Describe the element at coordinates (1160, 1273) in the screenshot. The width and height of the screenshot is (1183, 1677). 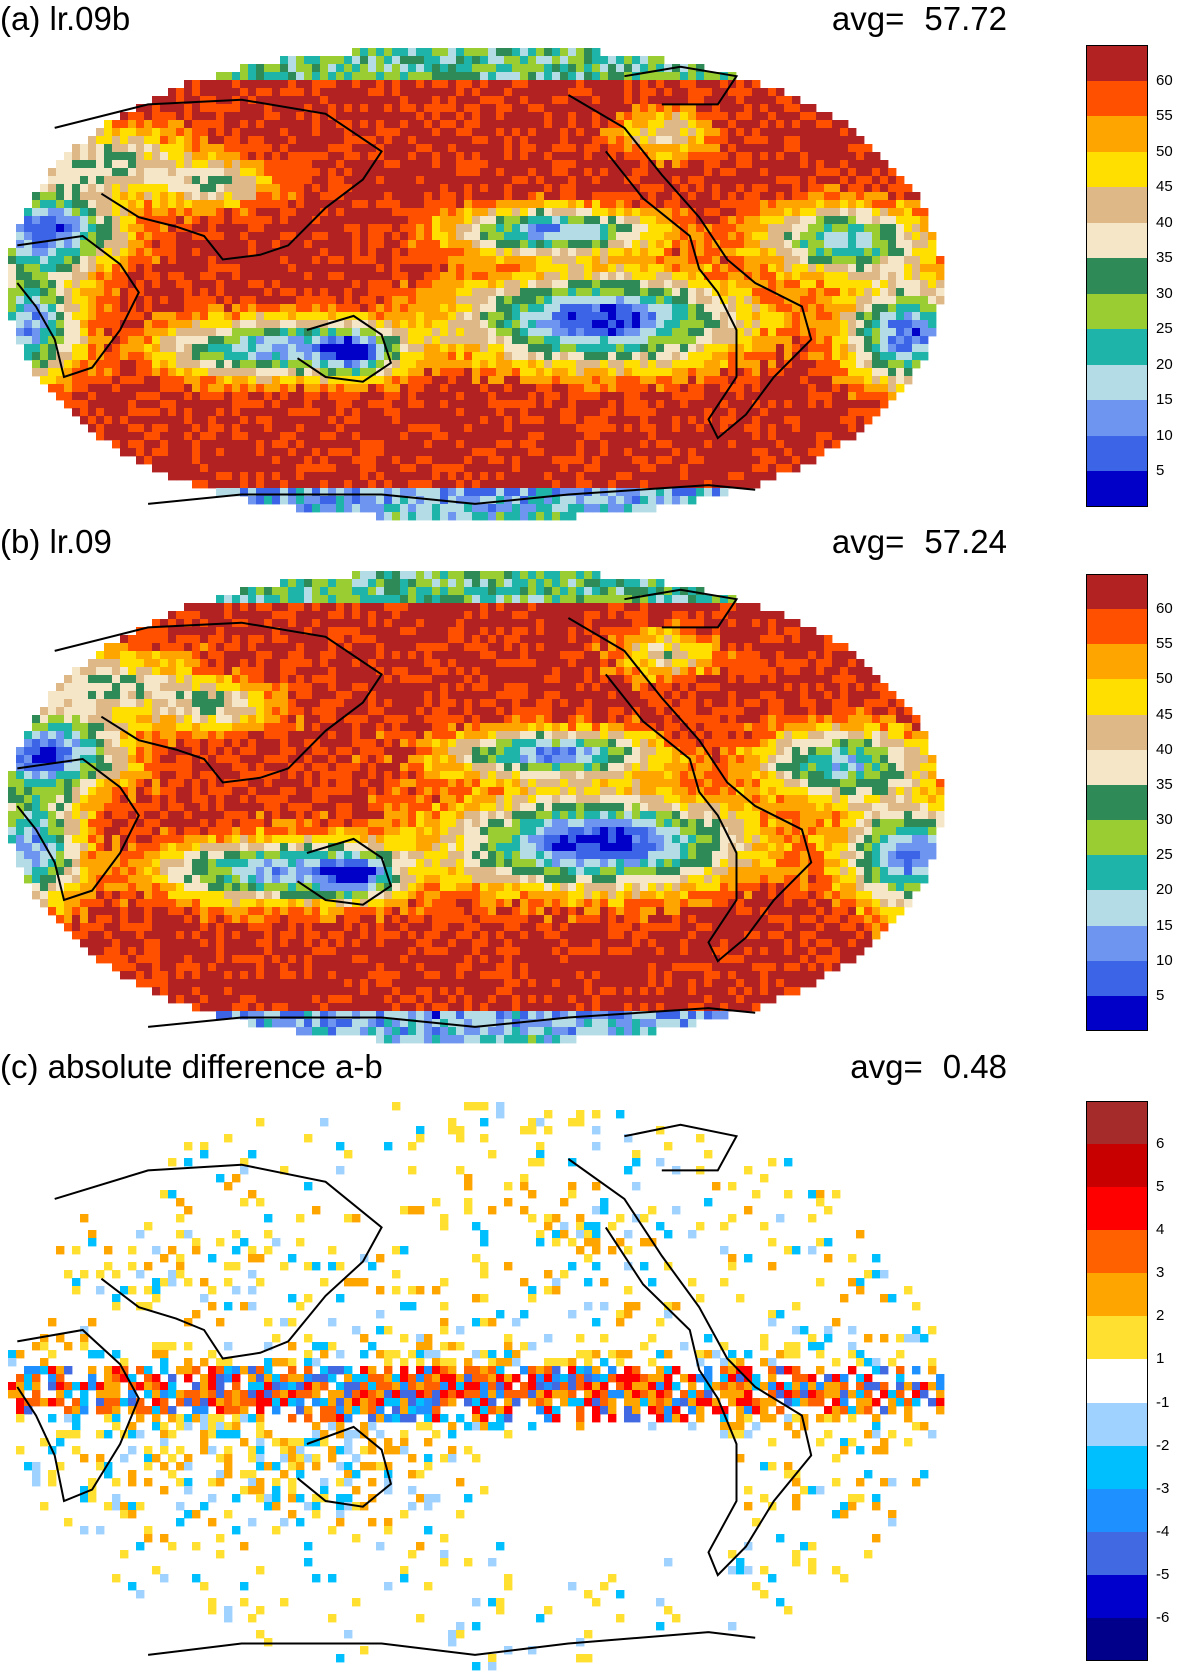
I see `colorbar-tick-label: 3` at that location.